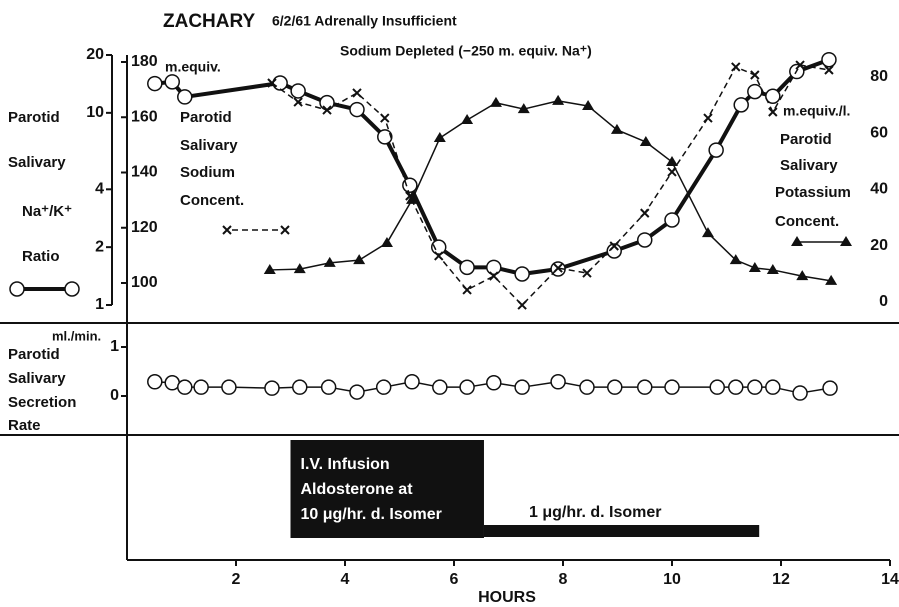 Image resolution: width=899 pixels, height=607 pixels. What do you see at coordinates (507, 597) in the screenshot?
I see `x-axis-label: HOURS` at bounding box center [507, 597].